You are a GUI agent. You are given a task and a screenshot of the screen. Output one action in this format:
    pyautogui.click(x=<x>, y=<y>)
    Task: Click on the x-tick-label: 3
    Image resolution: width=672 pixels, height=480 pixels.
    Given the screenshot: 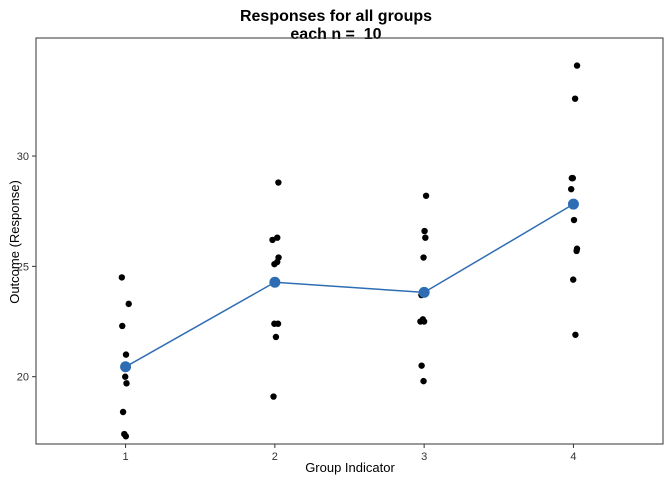 What is the action you would take?
    pyautogui.click(x=424, y=457)
    